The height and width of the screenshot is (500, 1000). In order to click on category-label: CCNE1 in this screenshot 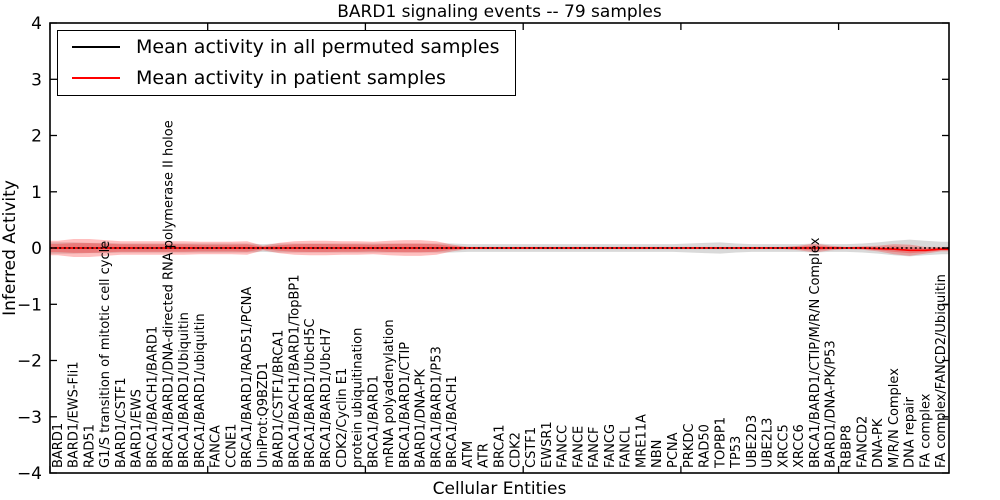, I will do `click(231, 446)`.